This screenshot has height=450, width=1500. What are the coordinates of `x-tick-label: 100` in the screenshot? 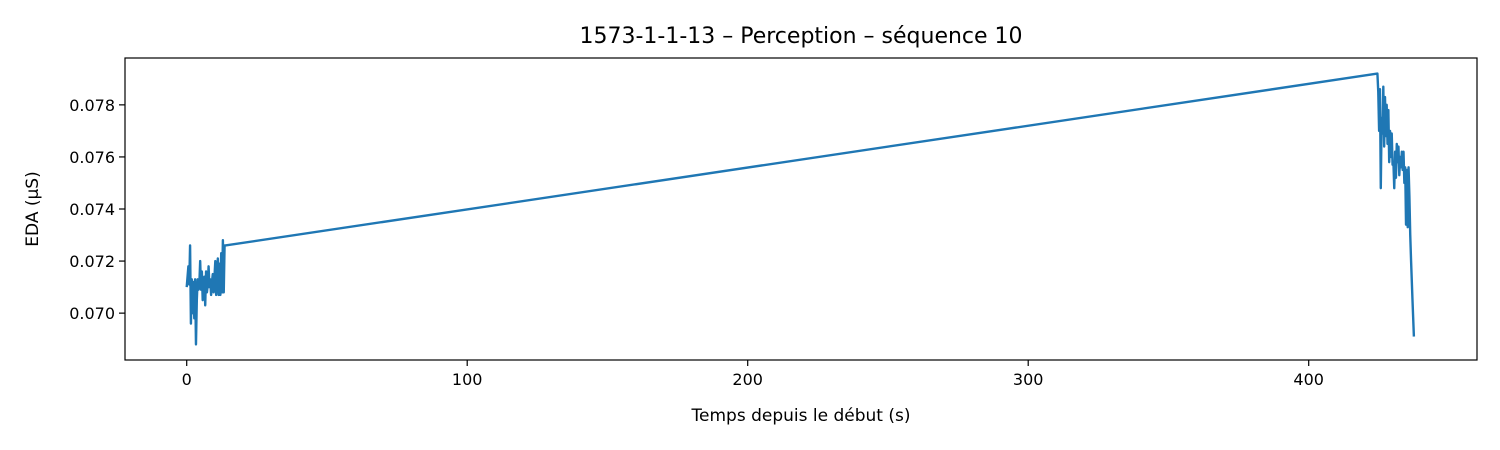 It's located at (467, 379).